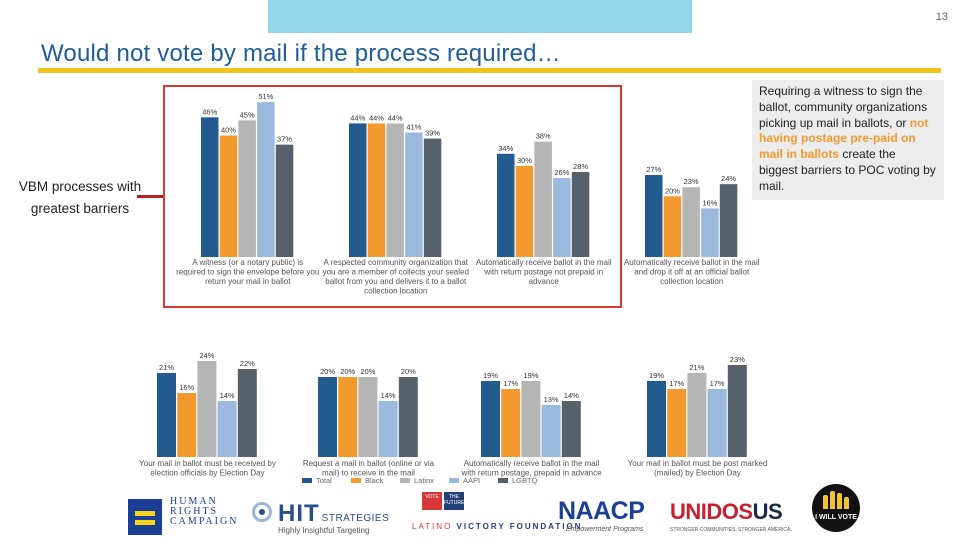 The image size is (960, 540). I want to click on category-label: A witness (or a notary public) is, so click(247, 262).